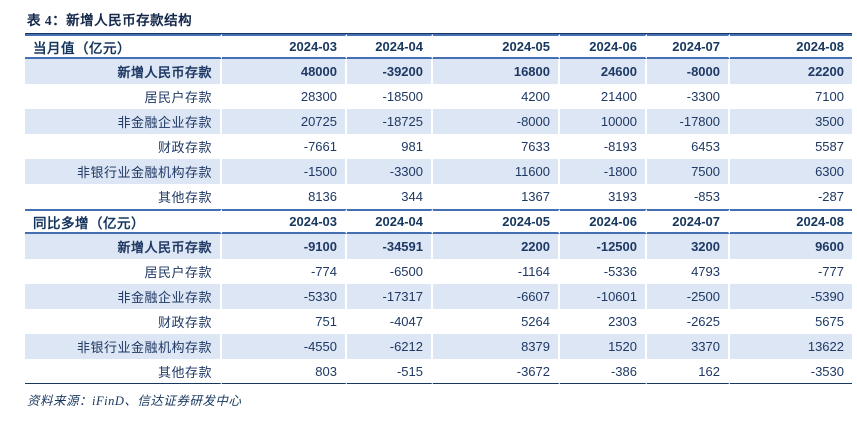  I want to click on table-row: 财政存款 -7661 981 7633 -8193 6453 5587, so click(438, 146).